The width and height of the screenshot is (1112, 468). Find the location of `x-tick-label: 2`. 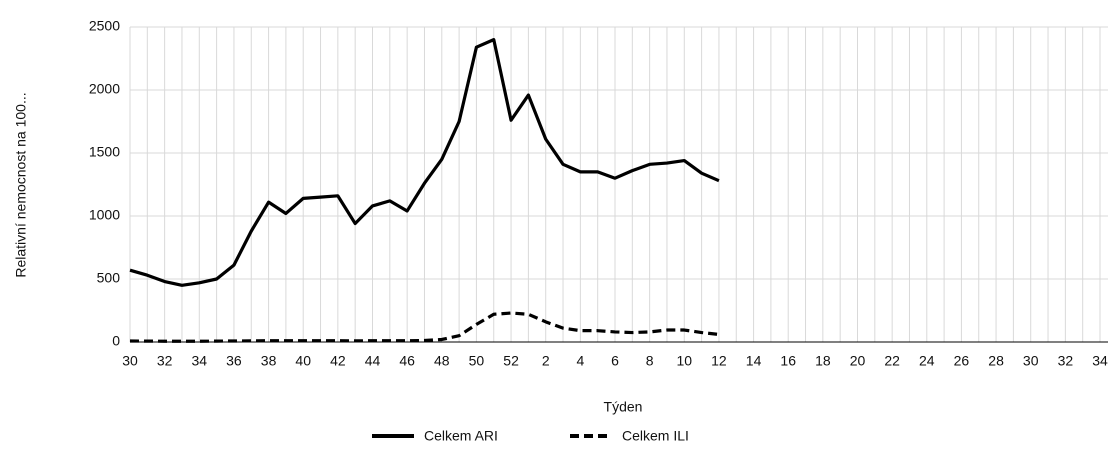

x-tick-label: 2 is located at coordinates (546, 361).